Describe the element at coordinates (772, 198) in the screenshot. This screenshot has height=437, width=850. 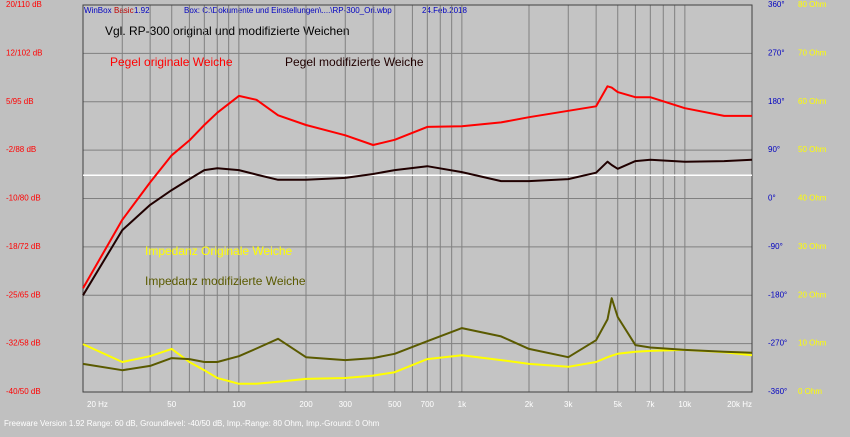
I see `phase-tick-label: 0°` at that location.